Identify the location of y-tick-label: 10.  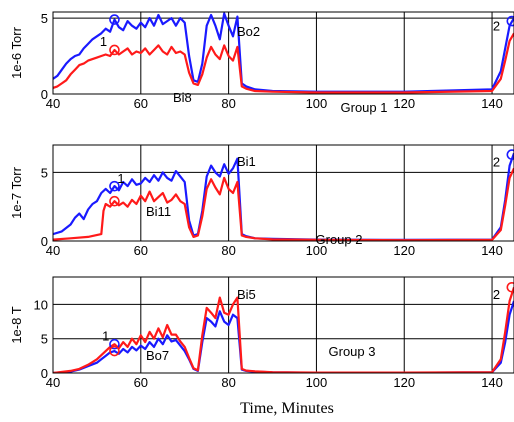
(41, 304).